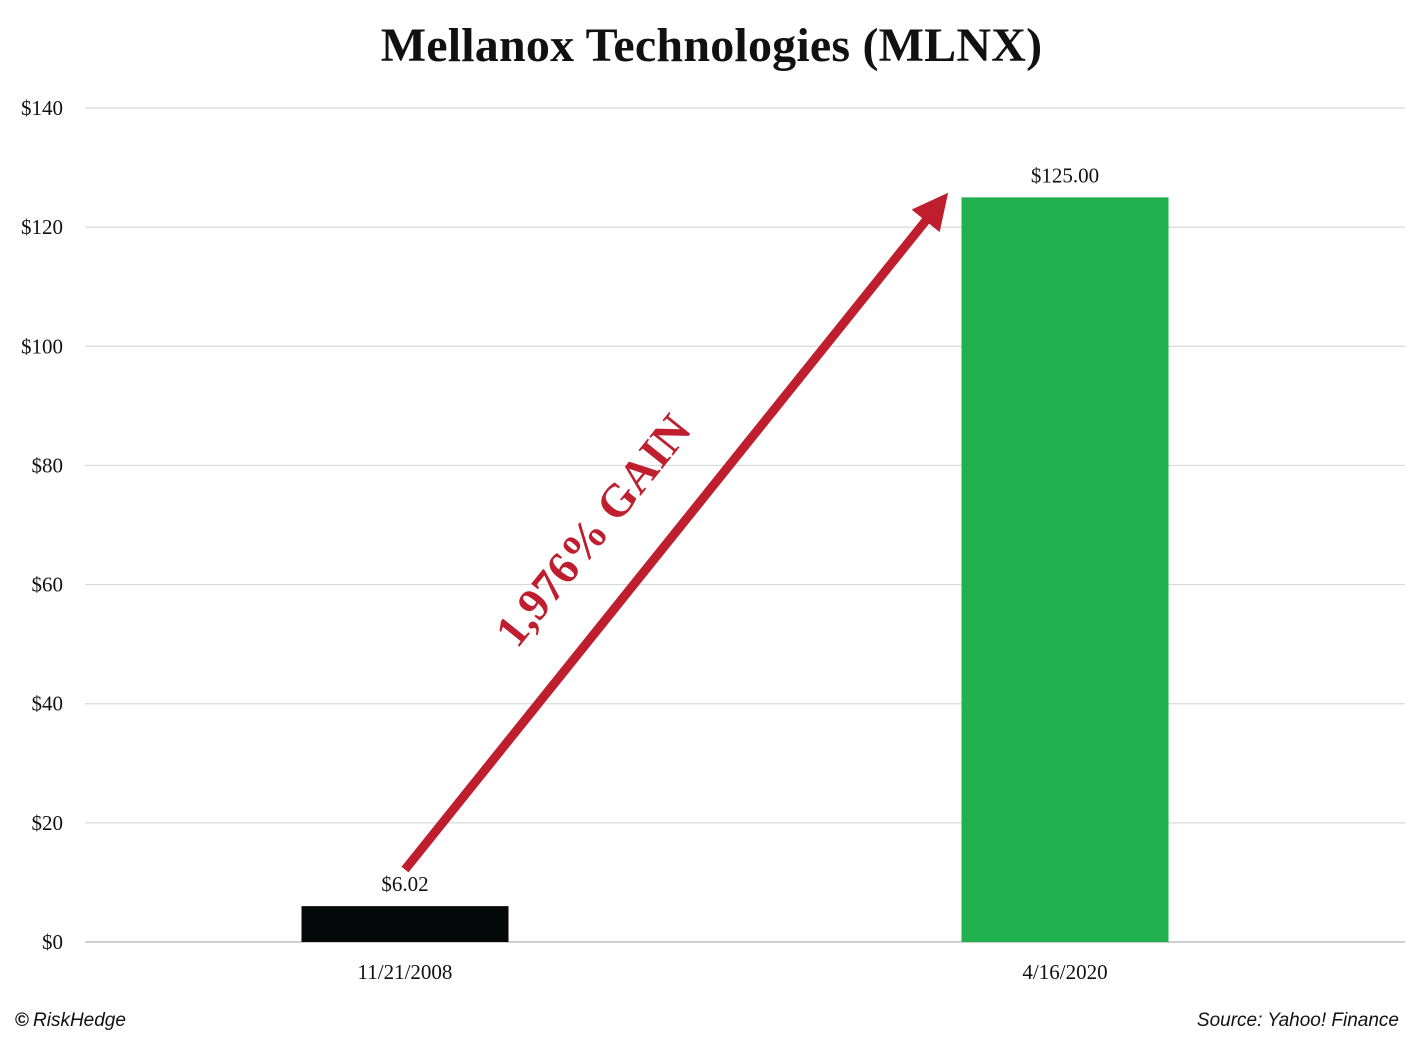 Image resolution: width=1423 pixels, height=1050 pixels. What do you see at coordinates (79, 1020) in the screenshot?
I see `brand-name: RiskHedge` at bounding box center [79, 1020].